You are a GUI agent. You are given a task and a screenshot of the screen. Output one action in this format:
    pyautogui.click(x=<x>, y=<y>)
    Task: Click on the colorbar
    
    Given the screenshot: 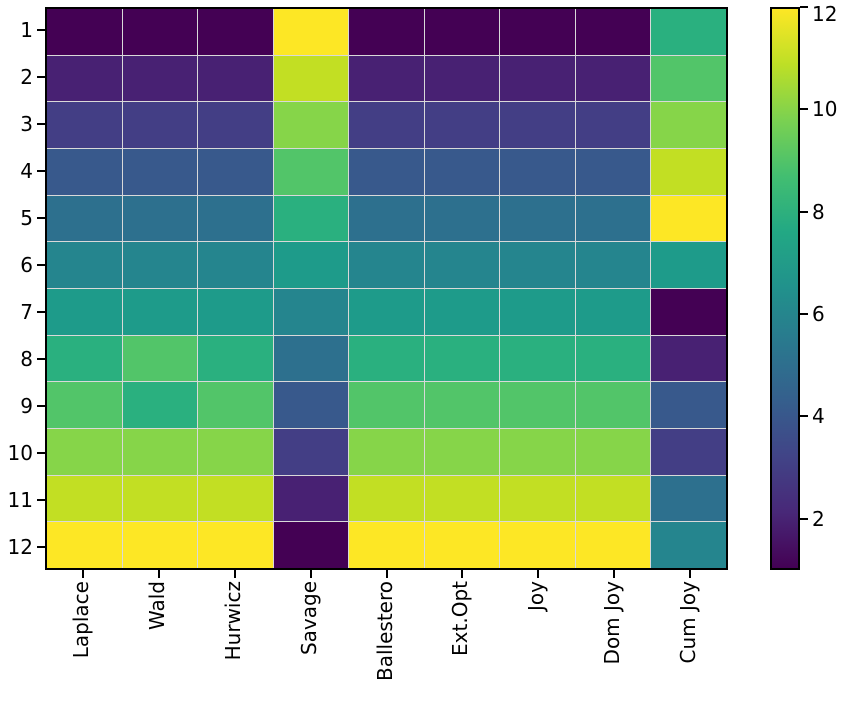 What is the action you would take?
    pyautogui.click(x=785, y=288)
    